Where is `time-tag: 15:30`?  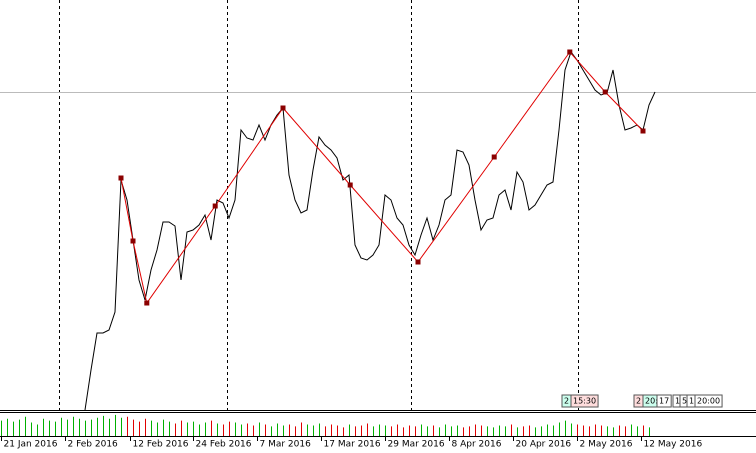
time-tag: 15:30 is located at coordinates (584, 401).